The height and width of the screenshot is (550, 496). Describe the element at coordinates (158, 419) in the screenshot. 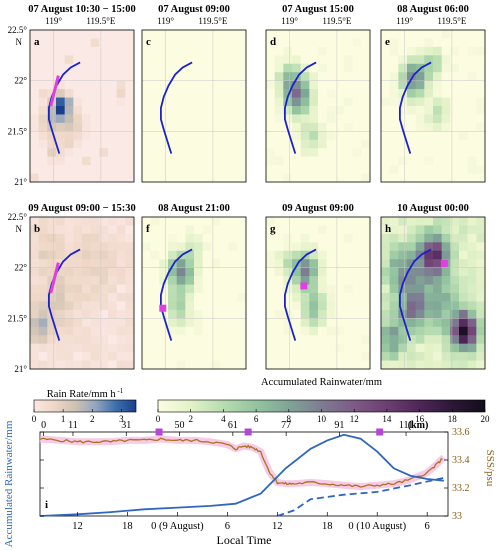

I see `colorbar-tick-label: 0` at that location.